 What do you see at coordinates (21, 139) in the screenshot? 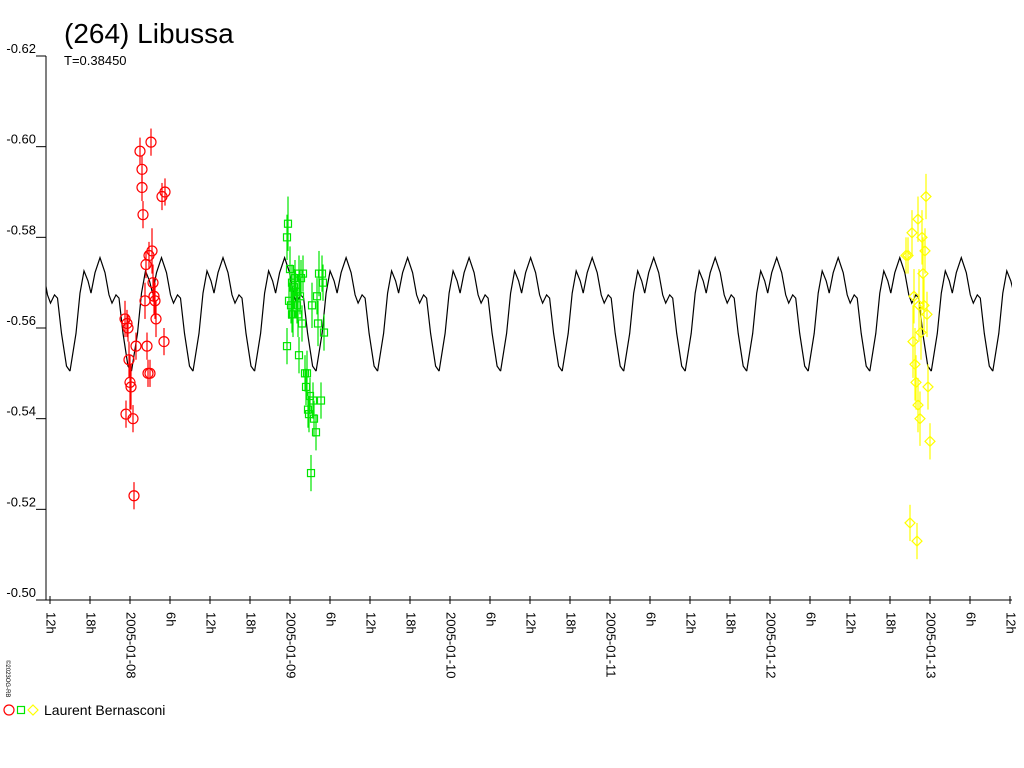
I see `y-tick-label: -0.60` at bounding box center [21, 139].